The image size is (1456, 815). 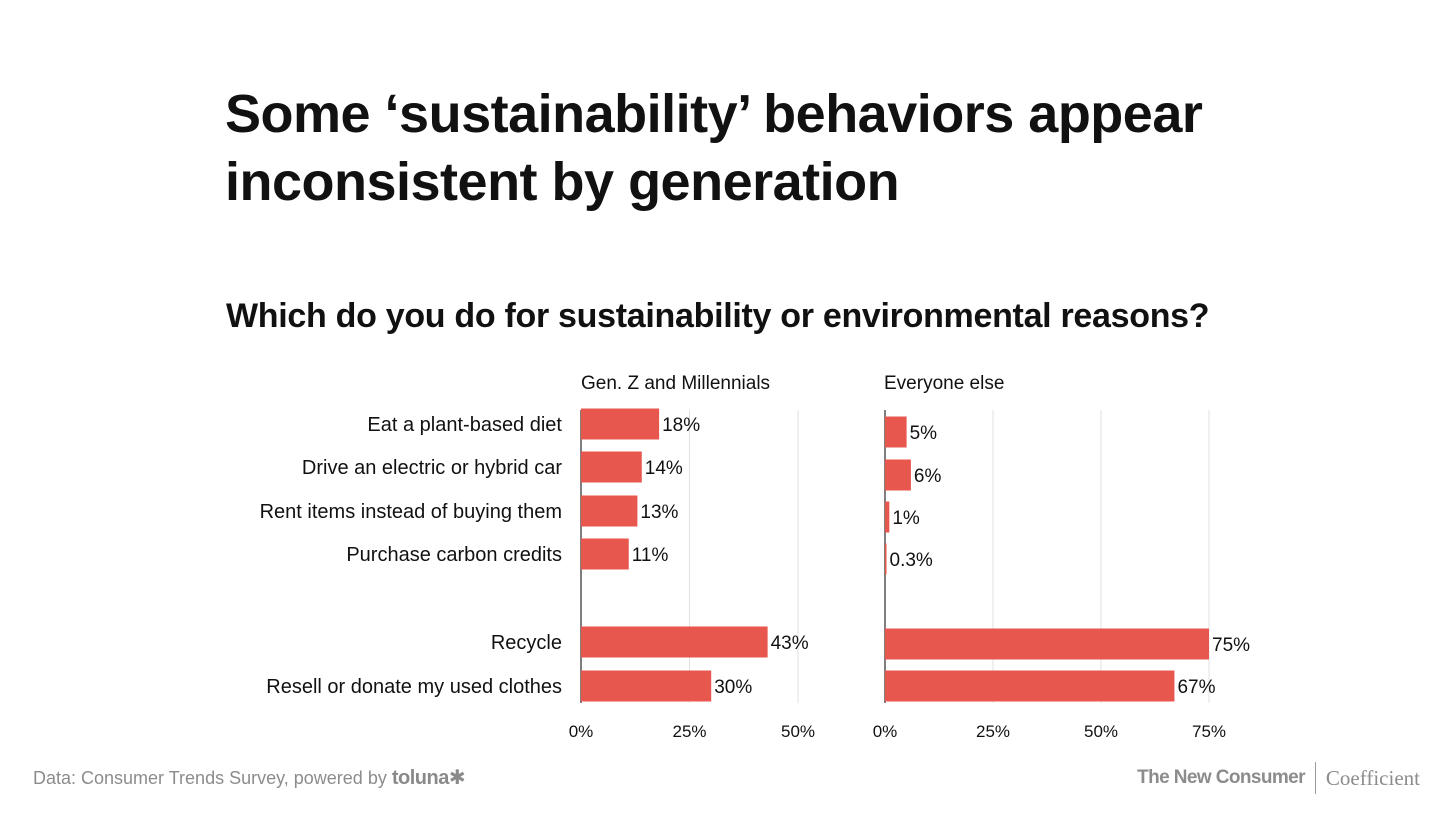 I want to click on x-tick-label: 75%, so click(x=1209, y=731).